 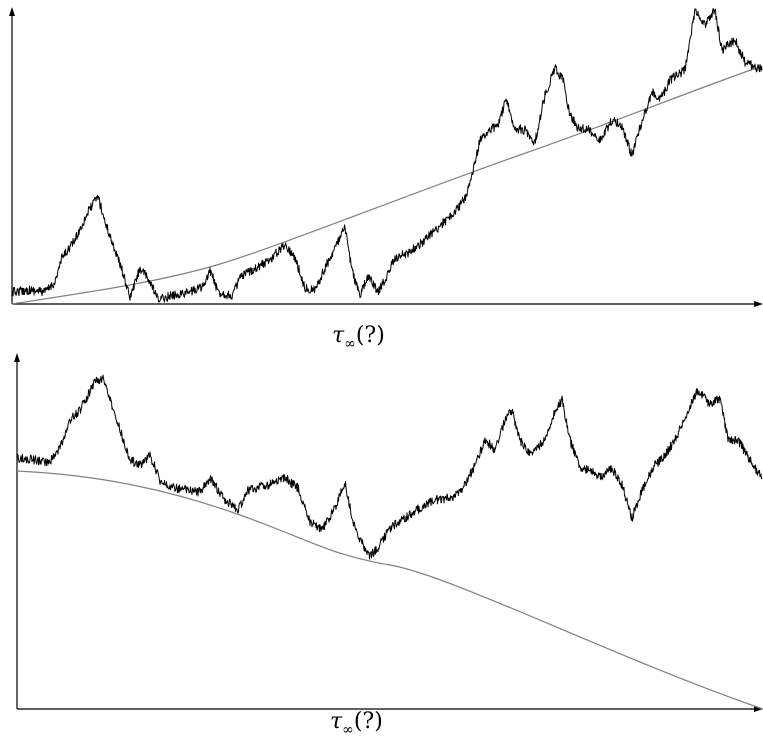 What do you see at coordinates (758, 304) in the screenshot?
I see `top-x-axis-arrow` at bounding box center [758, 304].